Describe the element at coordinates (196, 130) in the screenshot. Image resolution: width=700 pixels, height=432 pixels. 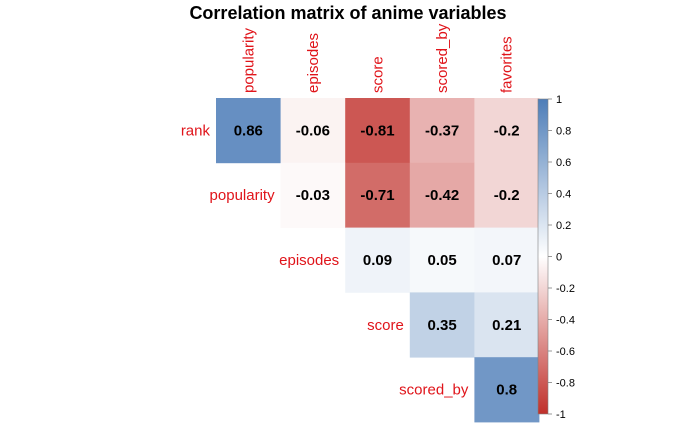
I see `row-label: rank` at that location.